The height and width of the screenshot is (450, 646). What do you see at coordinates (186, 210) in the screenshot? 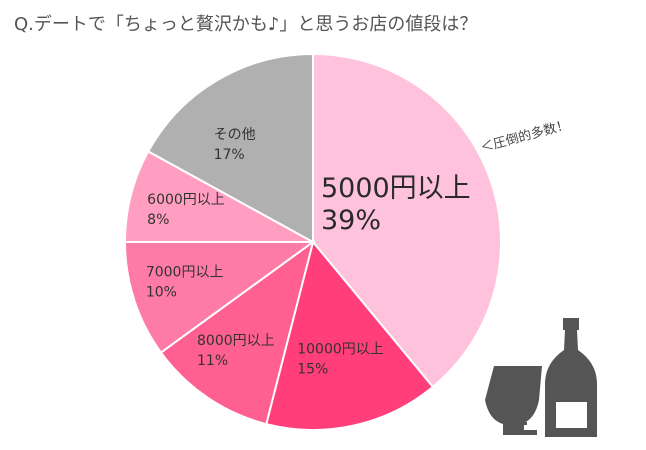
I see `slice-label: 6000円以上 8%` at bounding box center [186, 210].